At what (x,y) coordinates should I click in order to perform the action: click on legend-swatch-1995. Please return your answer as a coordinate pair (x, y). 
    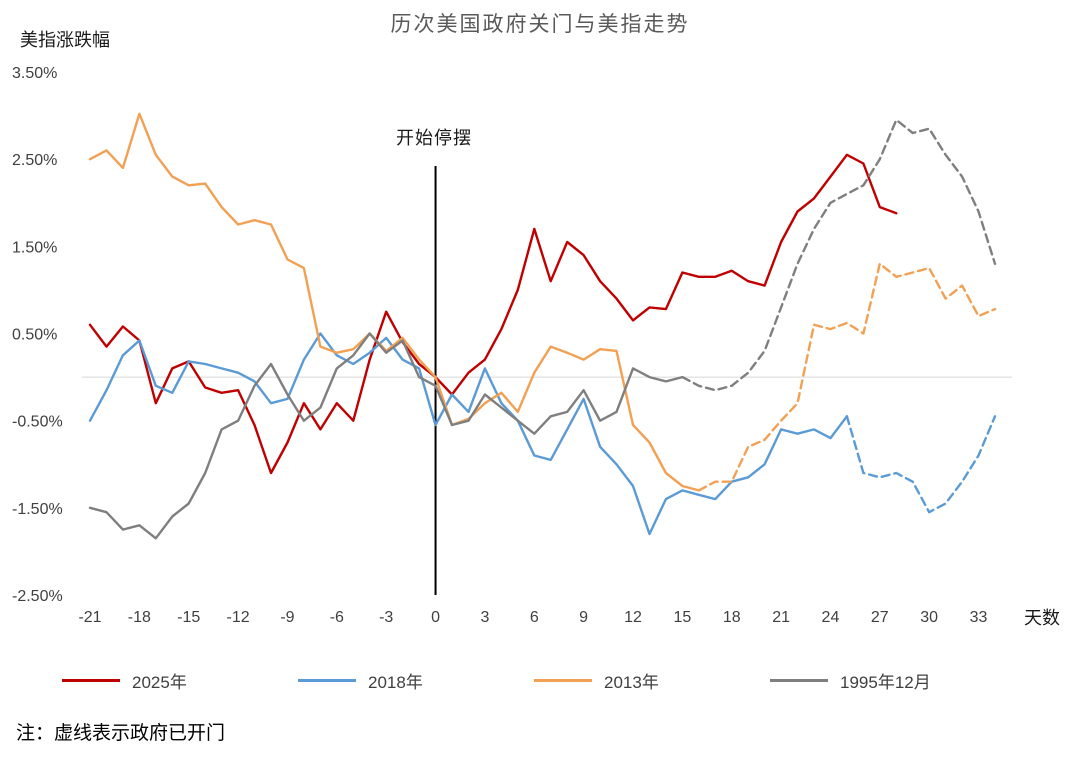
    Looking at the image, I should click on (799, 680).